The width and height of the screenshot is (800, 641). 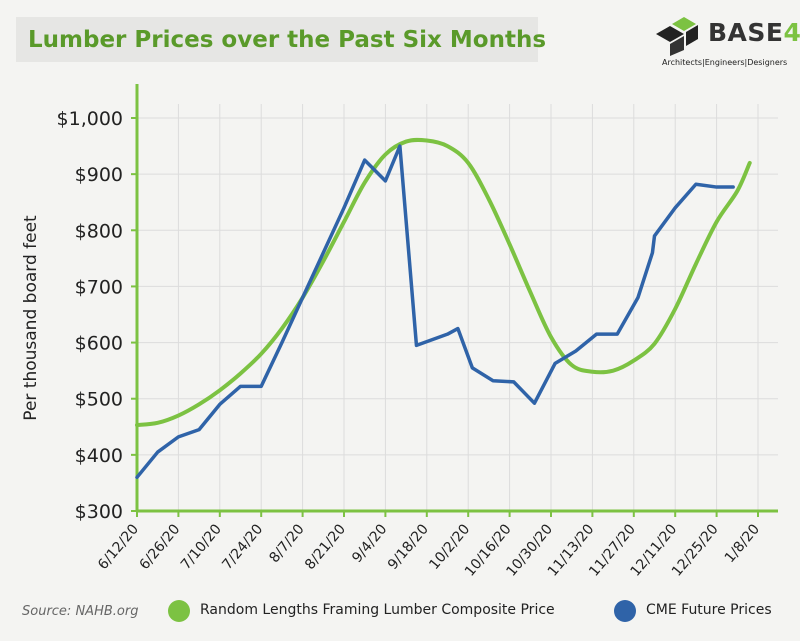 I want to click on x-tick-label: 9/18/20, so click(x=408, y=547).